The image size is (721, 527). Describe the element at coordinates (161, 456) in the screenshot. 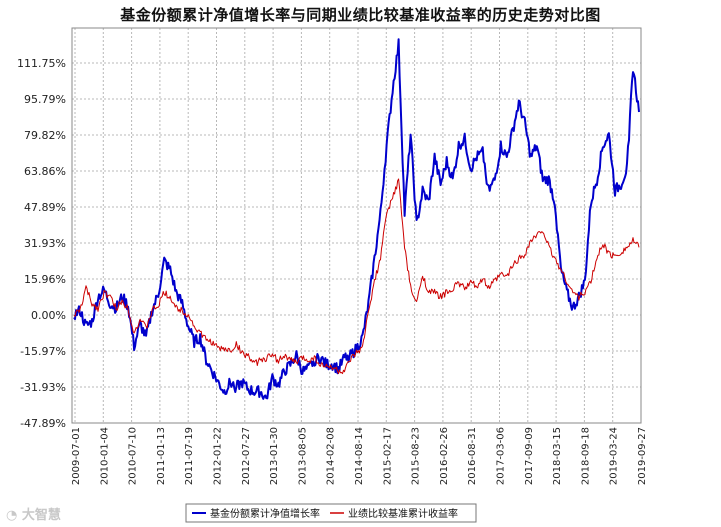

I see `x-tick-label: 2011-01-13` at that location.